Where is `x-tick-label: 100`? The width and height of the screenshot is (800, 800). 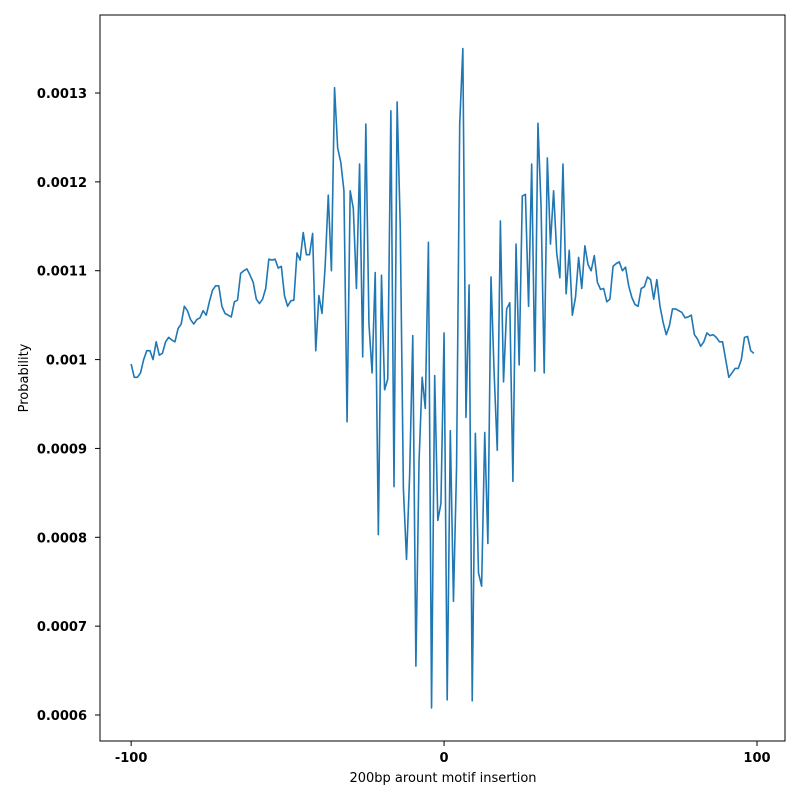
x-tick-label: 100 is located at coordinates (756, 758).